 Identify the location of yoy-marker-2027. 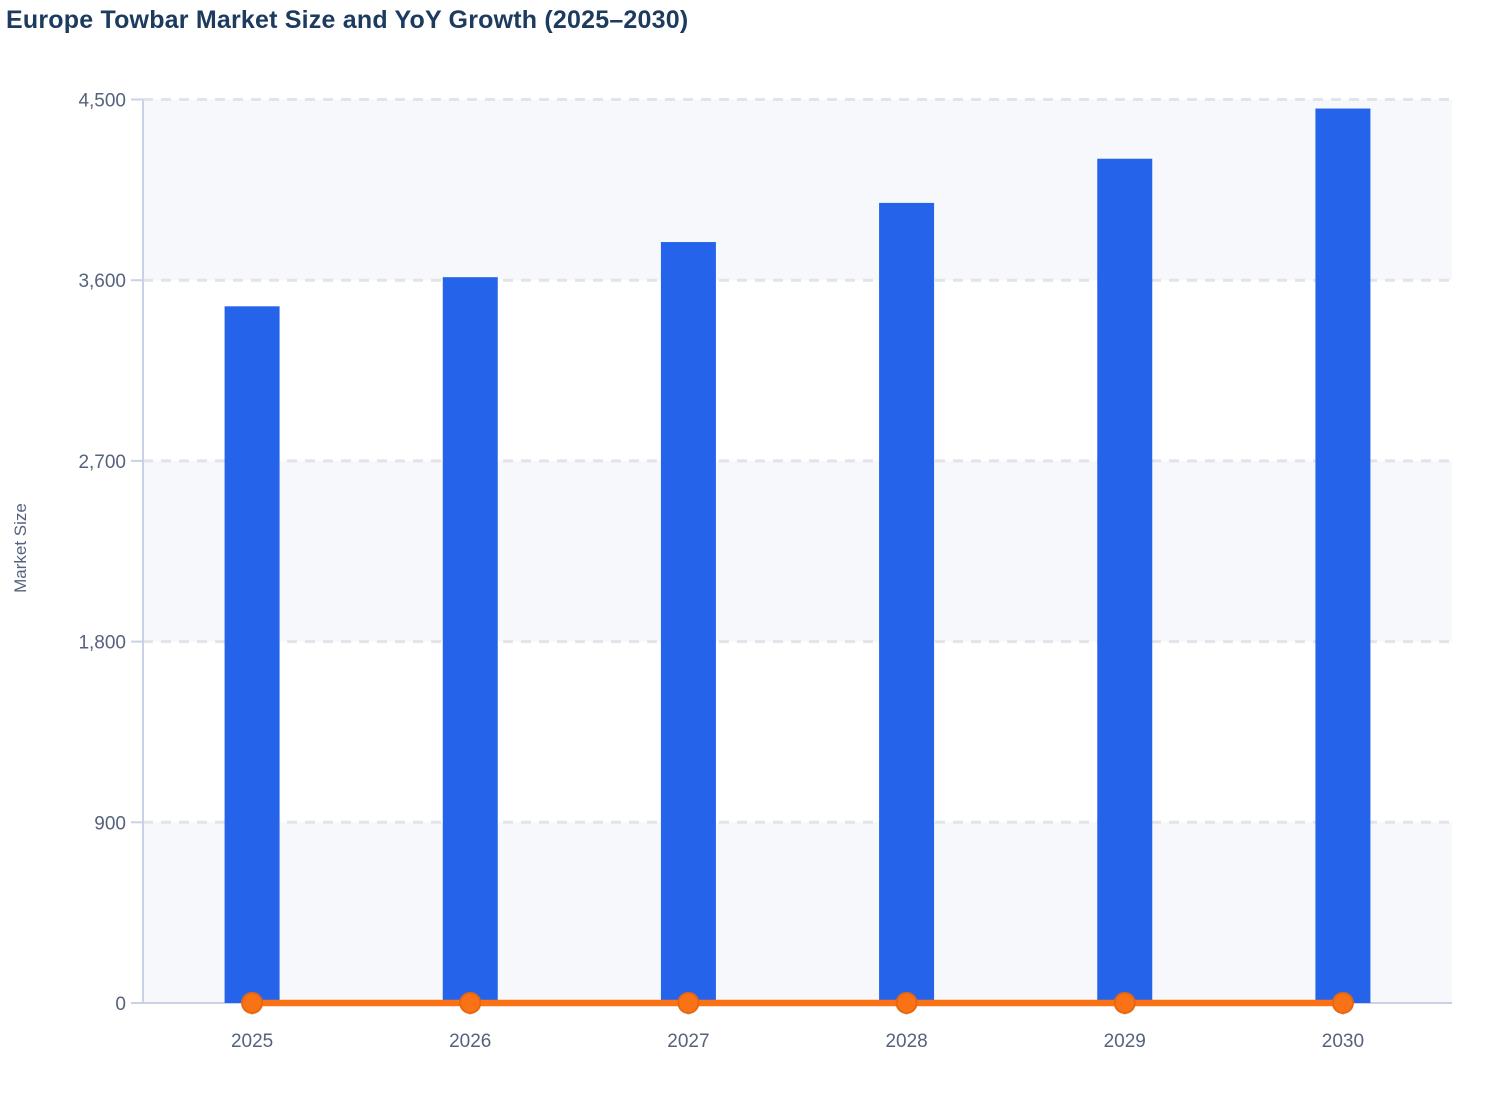
(688, 1003).